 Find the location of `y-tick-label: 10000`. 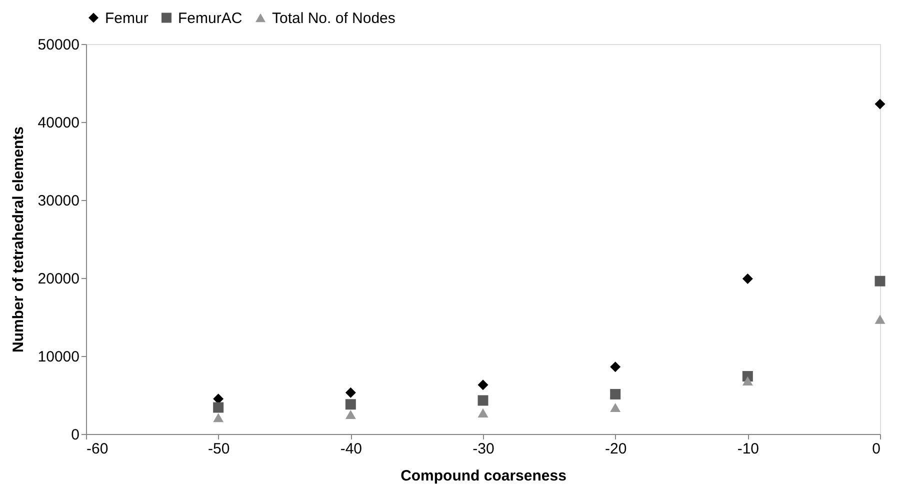

y-tick-label: 10000 is located at coordinates (59, 357).